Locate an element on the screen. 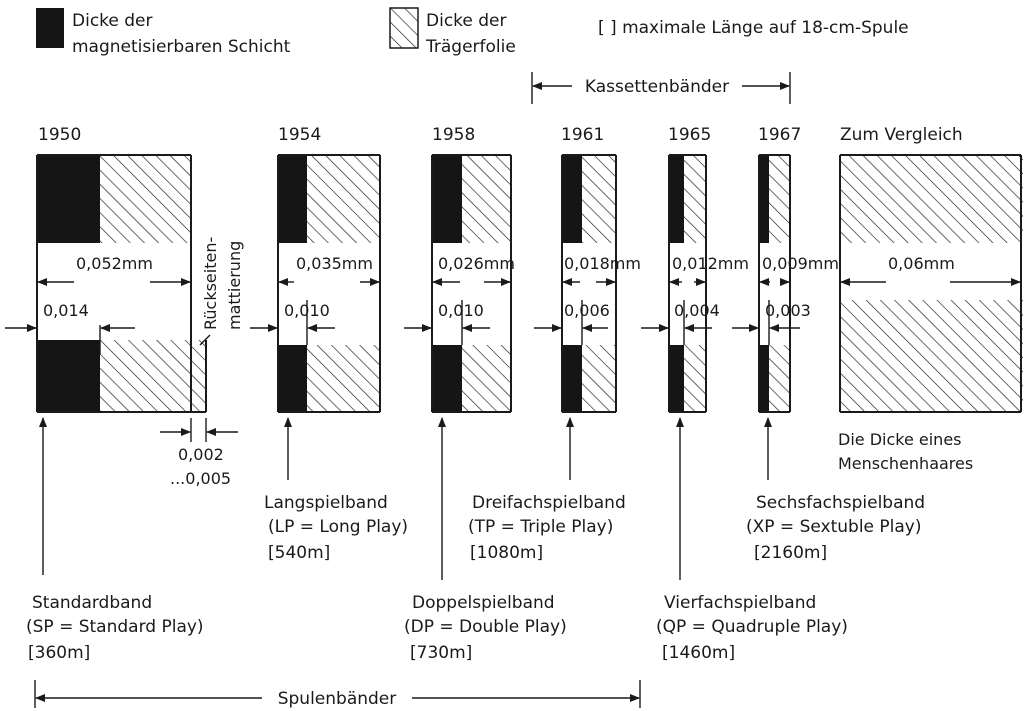 This screenshot has height=711, width=1024. comparison-caption-2: Menschenhaares is located at coordinates (905, 463).